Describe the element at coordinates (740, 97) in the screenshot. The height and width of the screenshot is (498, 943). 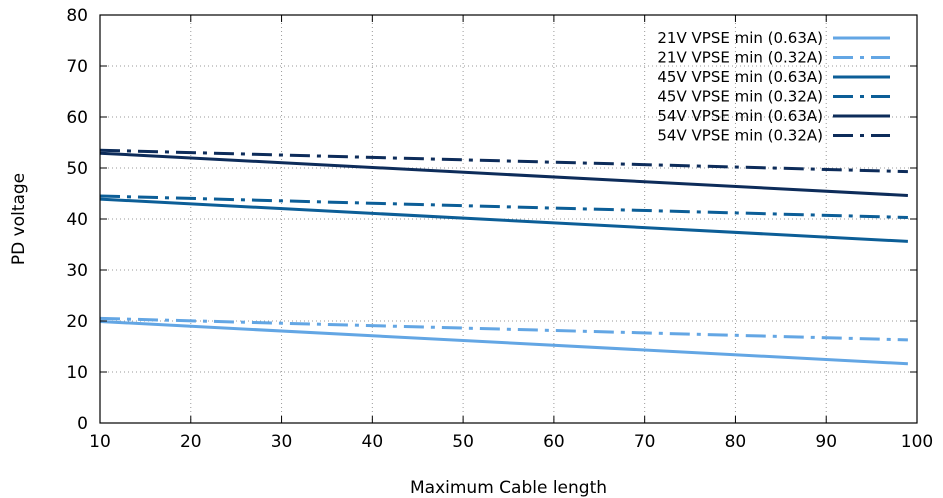
I see `legend-label: 45V VPSE min (0.32A)` at that location.